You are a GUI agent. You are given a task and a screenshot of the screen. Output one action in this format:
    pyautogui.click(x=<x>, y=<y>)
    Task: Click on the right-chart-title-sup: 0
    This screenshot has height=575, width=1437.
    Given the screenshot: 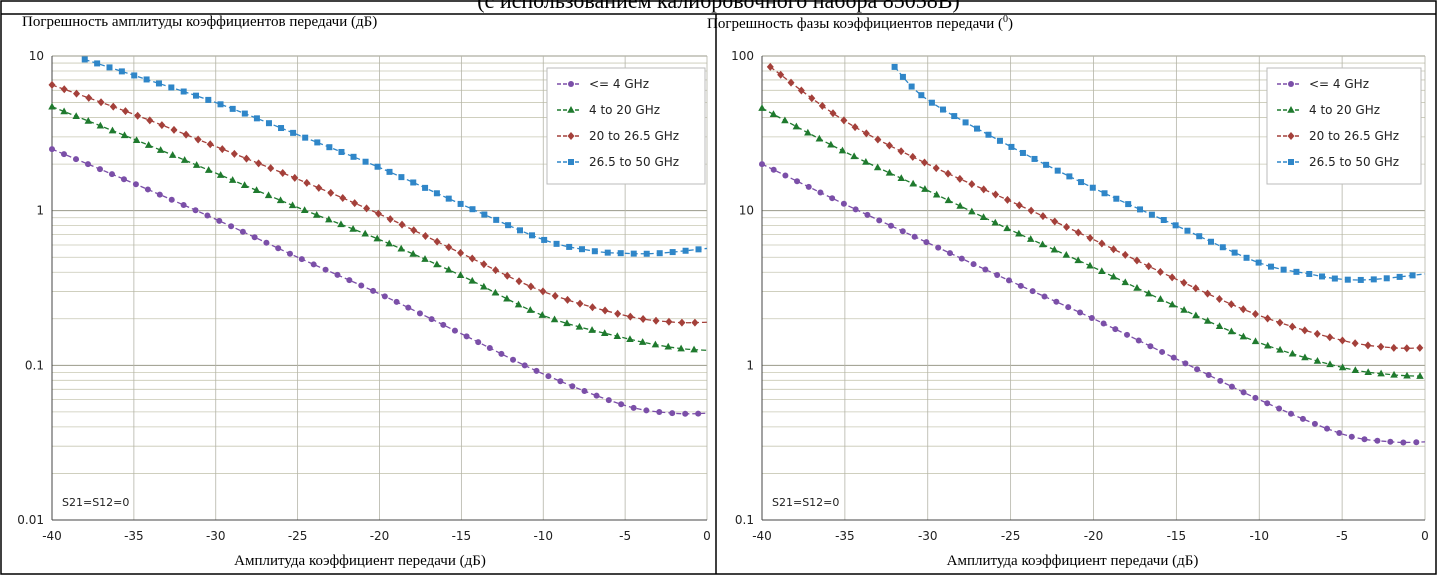 What is the action you would take?
    pyautogui.click(x=1006, y=19)
    